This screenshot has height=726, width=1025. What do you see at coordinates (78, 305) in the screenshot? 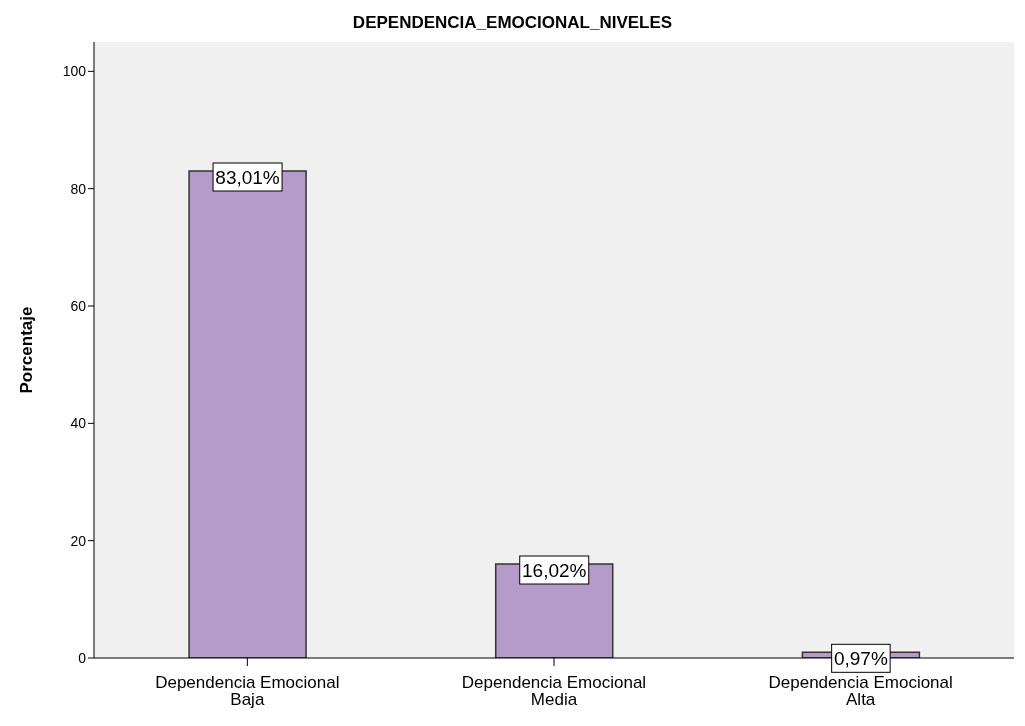
I see `y-tick-label: 60` at bounding box center [78, 305].